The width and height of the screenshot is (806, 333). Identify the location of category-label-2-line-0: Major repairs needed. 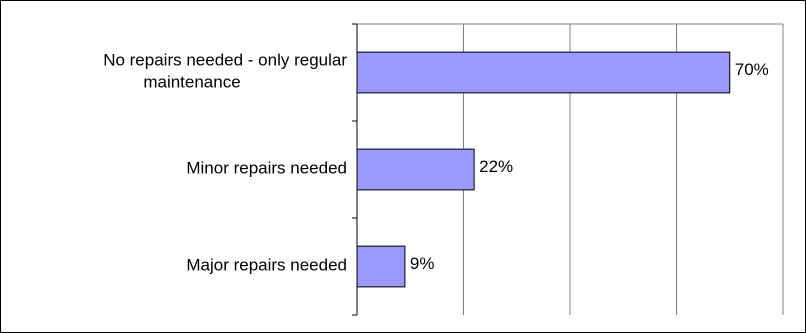
(266, 265).